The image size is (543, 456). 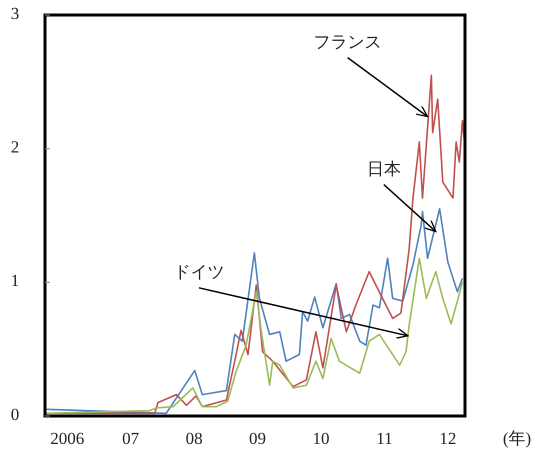 I want to click on x-tick-label: 08, so click(x=194, y=438).